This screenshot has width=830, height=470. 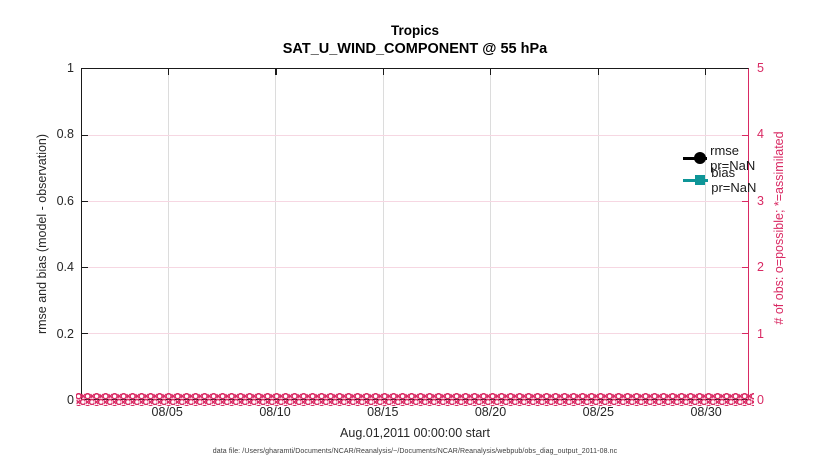 What do you see at coordinates (65, 200) in the screenshot?
I see `y-left-tick-label: 0.6` at bounding box center [65, 200].